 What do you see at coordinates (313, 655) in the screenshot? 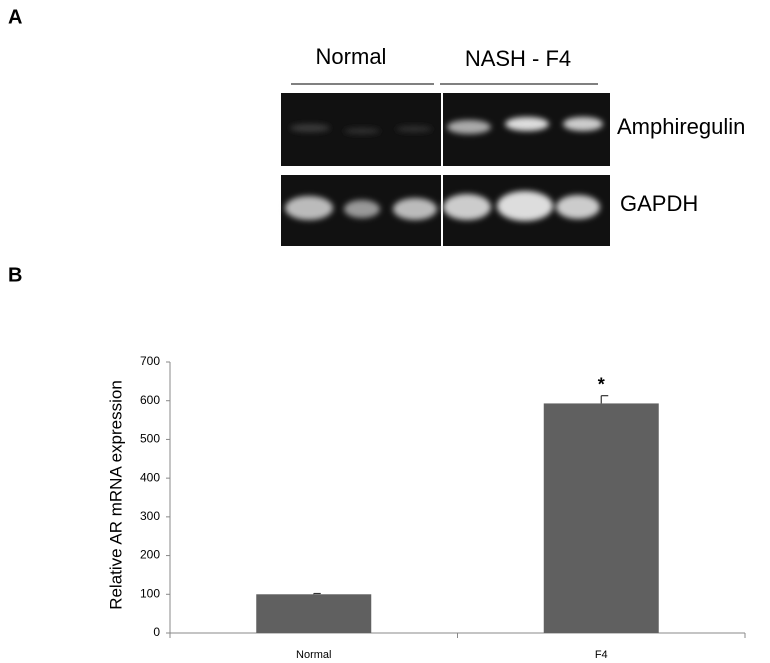
I see `x-tick-label: Normal` at bounding box center [313, 655].